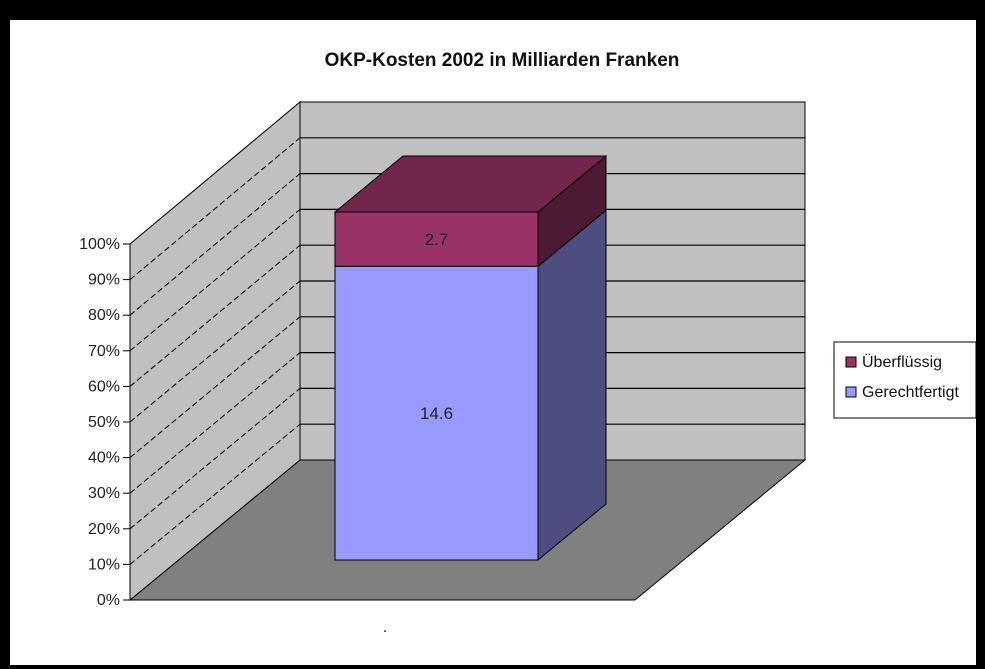  What do you see at coordinates (104, 422) in the screenshot?
I see `y-tick-label: 50%` at bounding box center [104, 422].